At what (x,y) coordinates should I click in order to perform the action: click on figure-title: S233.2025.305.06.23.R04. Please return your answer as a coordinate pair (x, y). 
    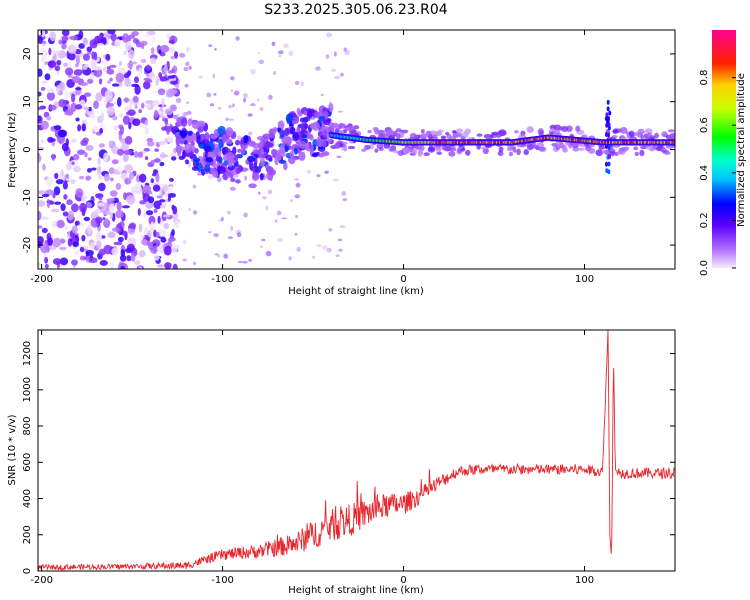
    Looking at the image, I should click on (355, 10).